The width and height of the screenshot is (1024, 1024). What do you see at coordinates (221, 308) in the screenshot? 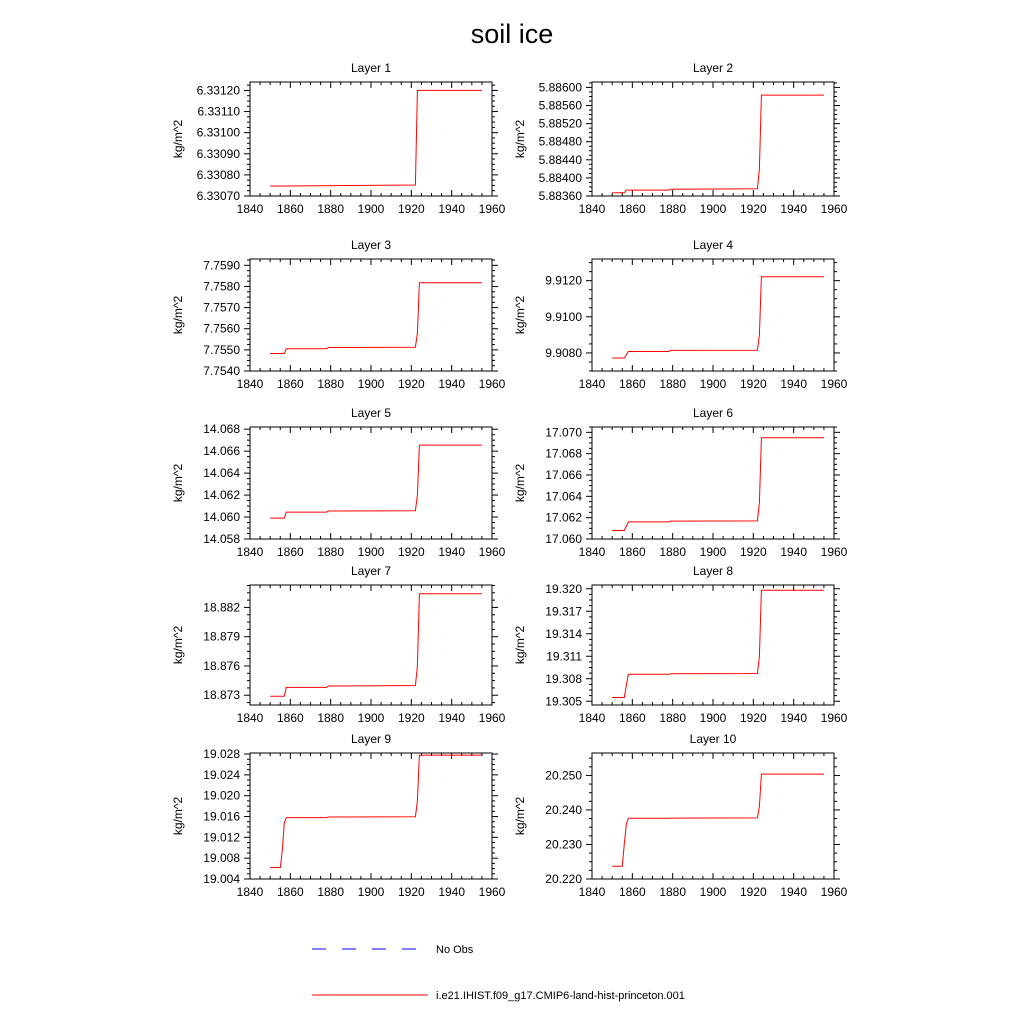
I see `y-tick-label: 7.7570` at bounding box center [221, 308].